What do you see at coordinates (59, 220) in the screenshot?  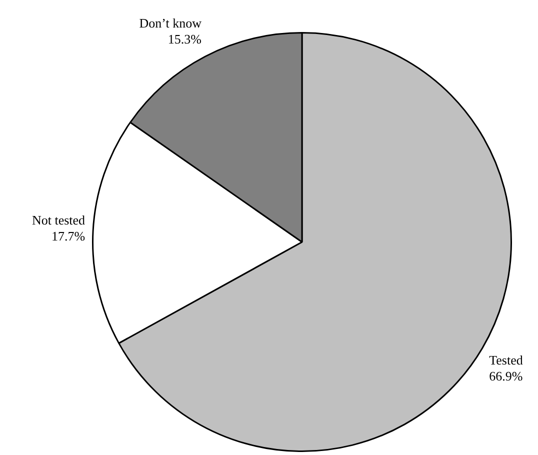 I see `slice-label: Not tested` at bounding box center [59, 220].